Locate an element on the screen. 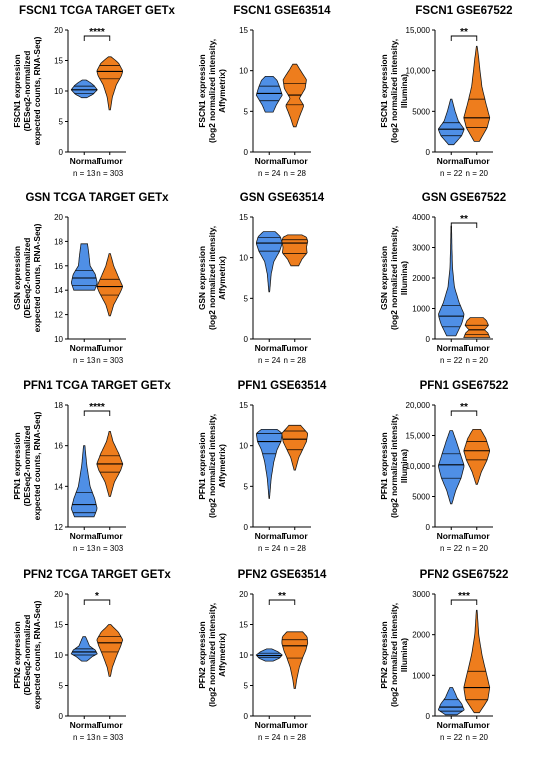 The width and height of the screenshot is (550, 764). y-tick-label: 4000 is located at coordinates (421, 217).